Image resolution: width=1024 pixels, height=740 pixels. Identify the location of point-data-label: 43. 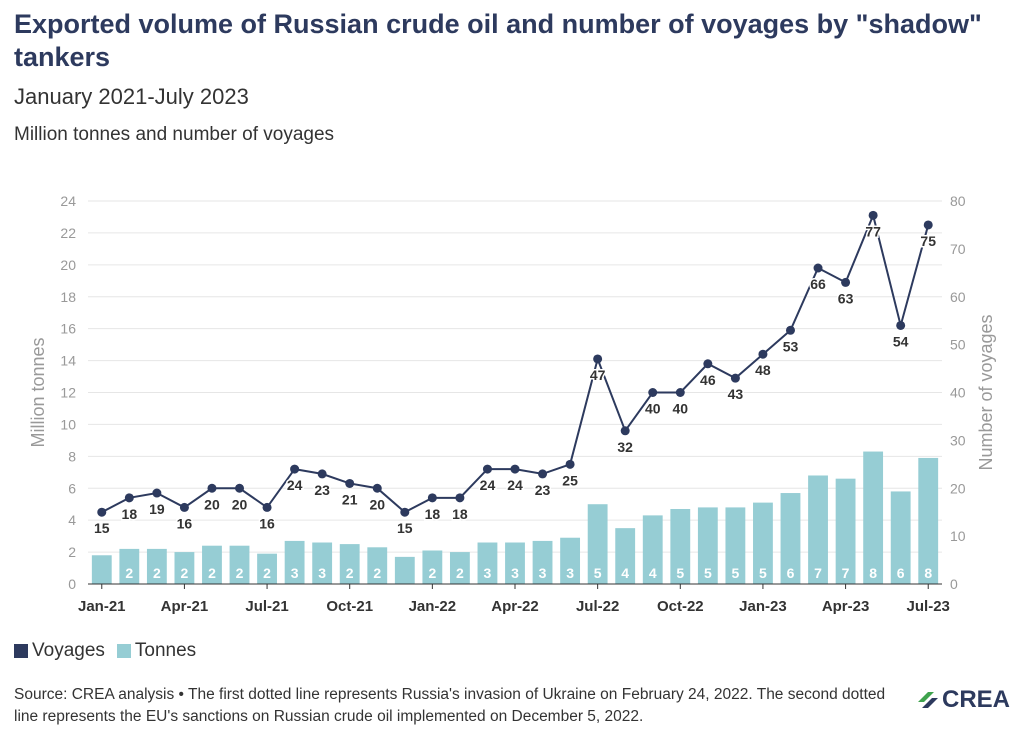
(736, 394).